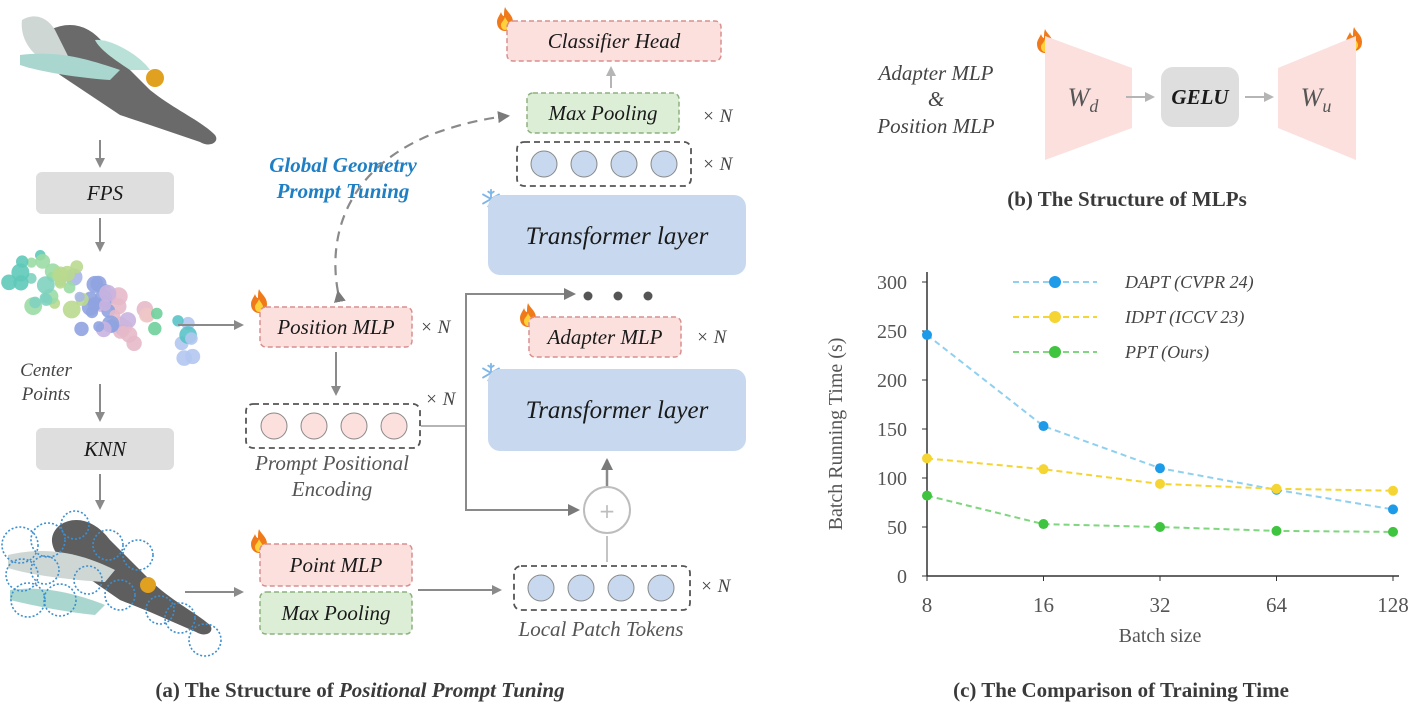 The image size is (1419, 719). I want to click on transformer-layer-upper-label: Transformer layer, so click(617, 236).